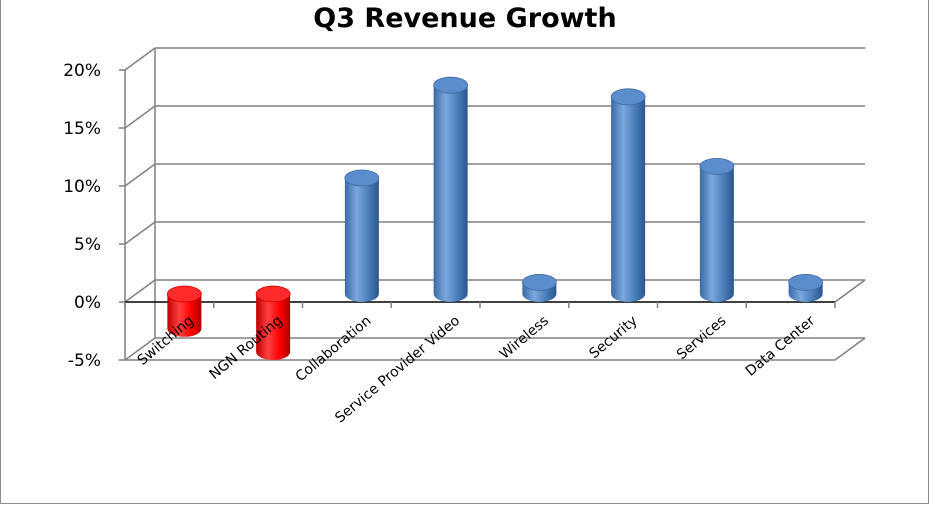  I want to click on y-tick-label: -5%, so click(84, 361).